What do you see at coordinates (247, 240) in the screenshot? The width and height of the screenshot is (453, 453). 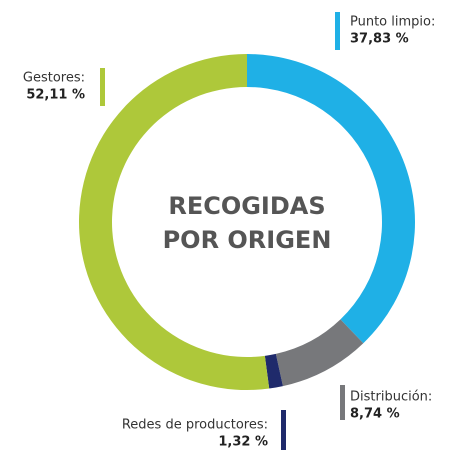 I see `chart-title: POR ORIGEN` at bounding box center [247, 240].